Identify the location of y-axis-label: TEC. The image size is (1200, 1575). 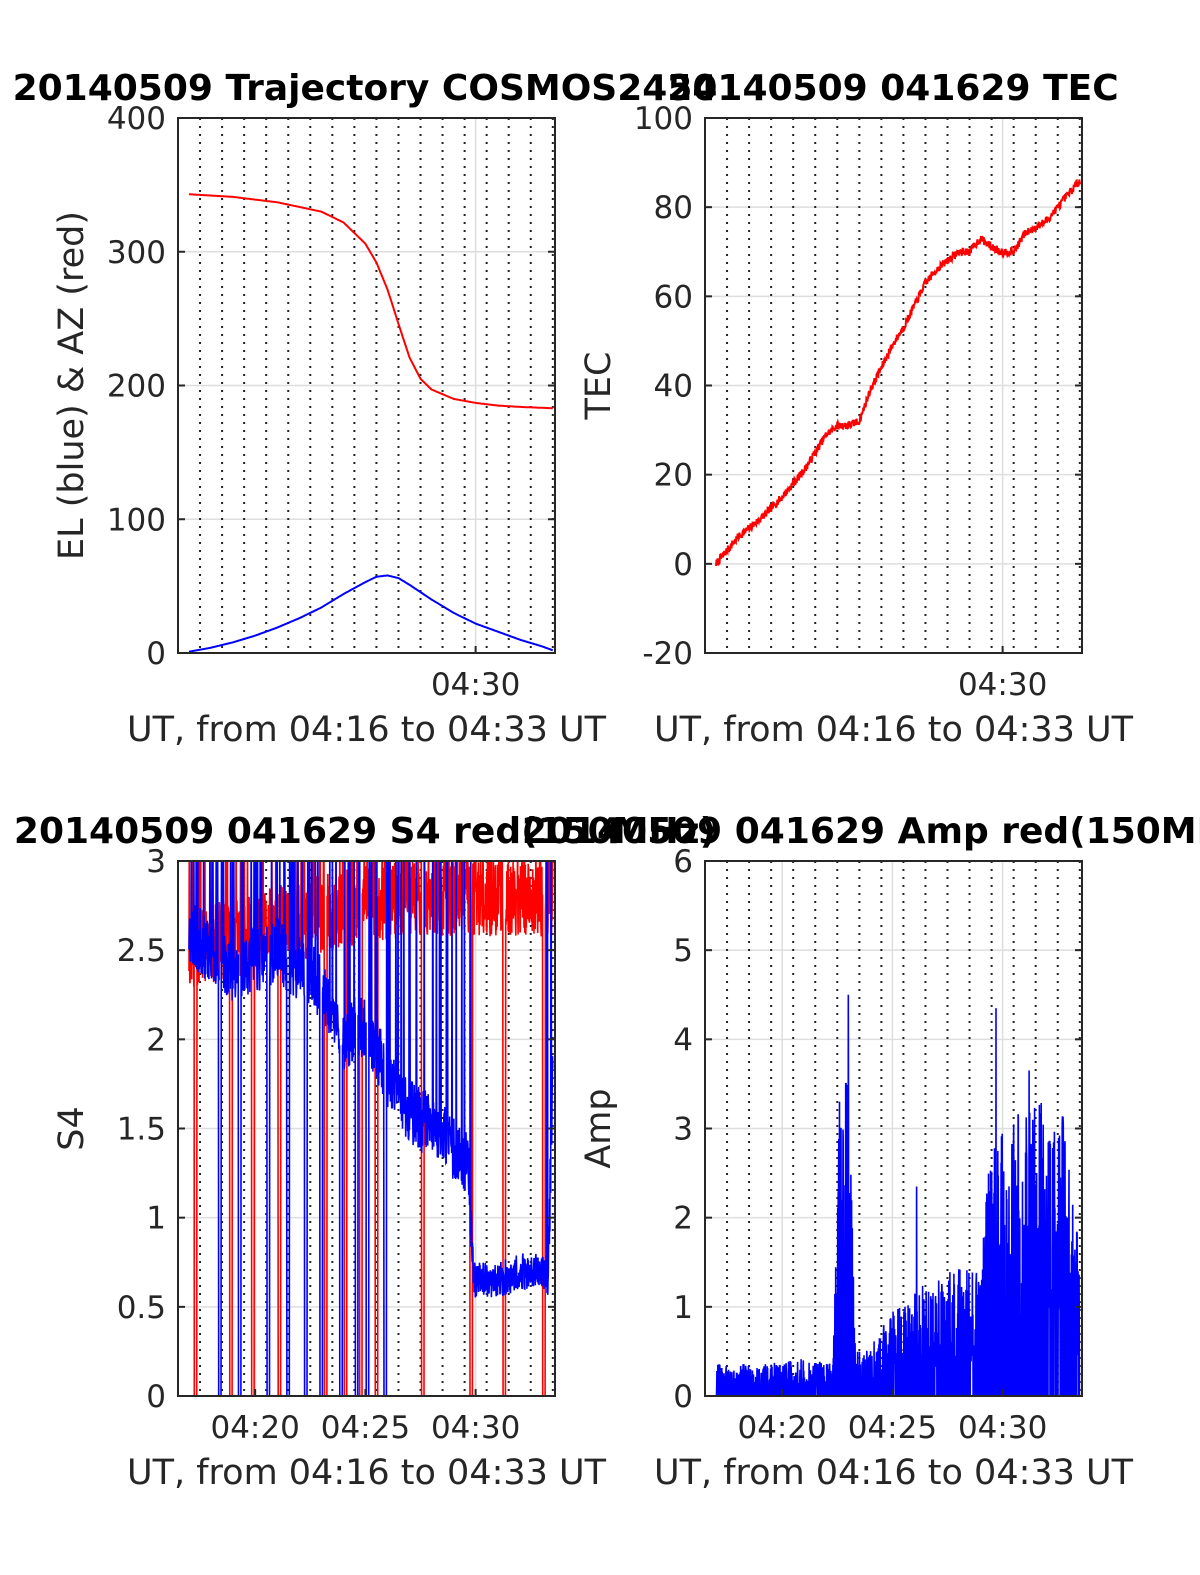
(599, 386).